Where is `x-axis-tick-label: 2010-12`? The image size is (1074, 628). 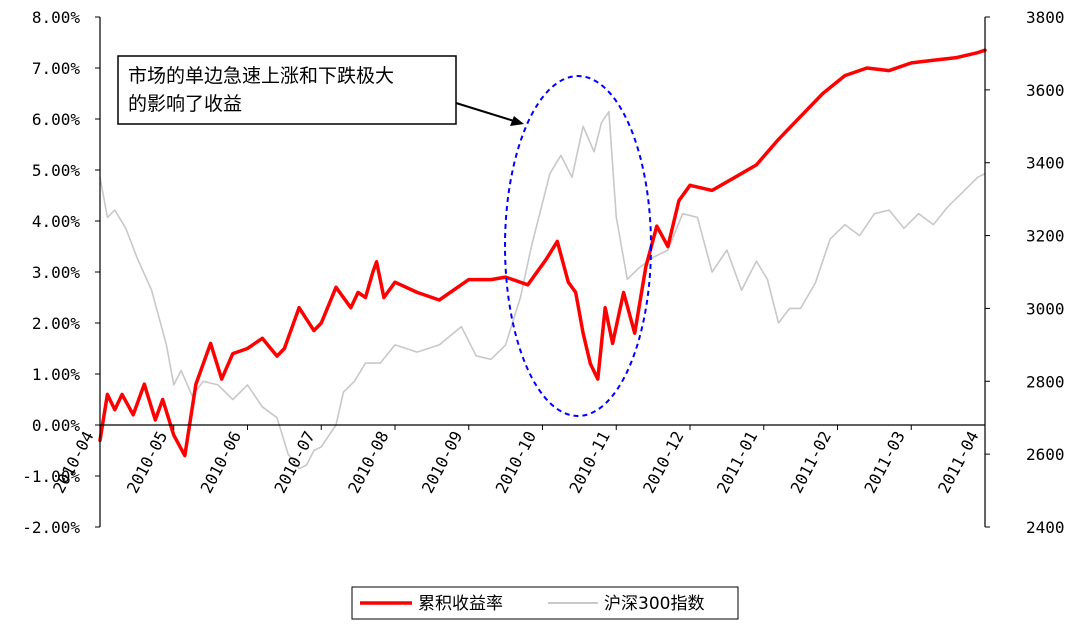
x-axis-tick-label: 2010-12 is located at coordinates (663, 462).